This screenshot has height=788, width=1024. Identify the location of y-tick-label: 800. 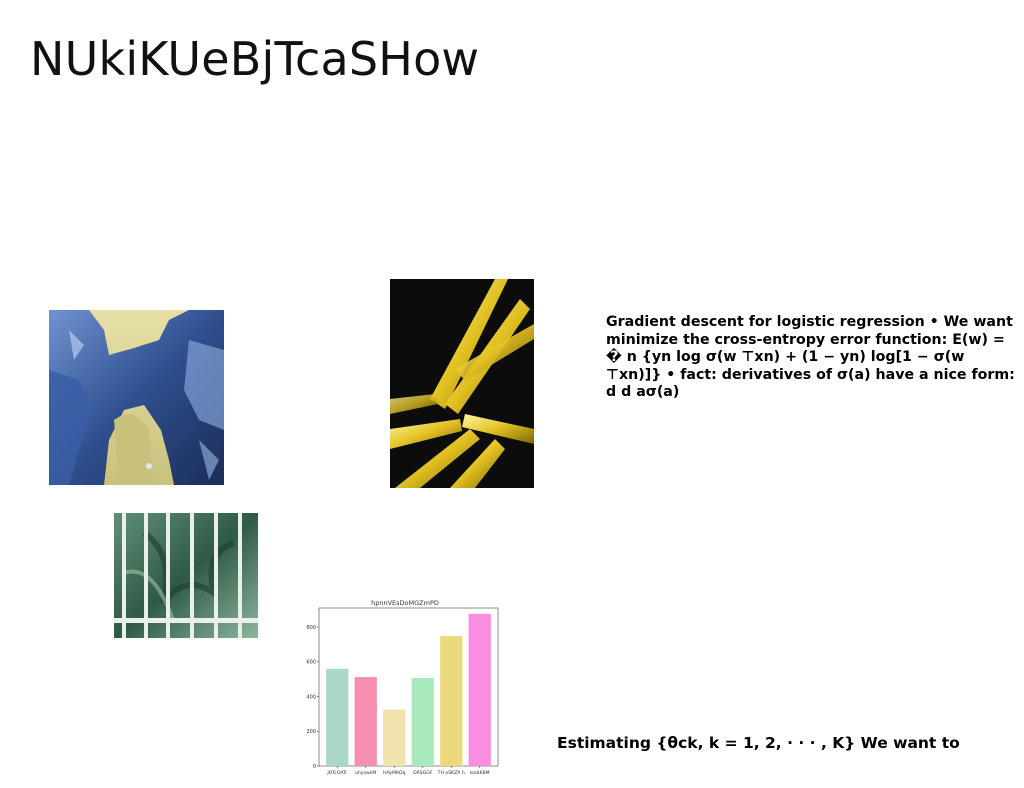
(311, 628).